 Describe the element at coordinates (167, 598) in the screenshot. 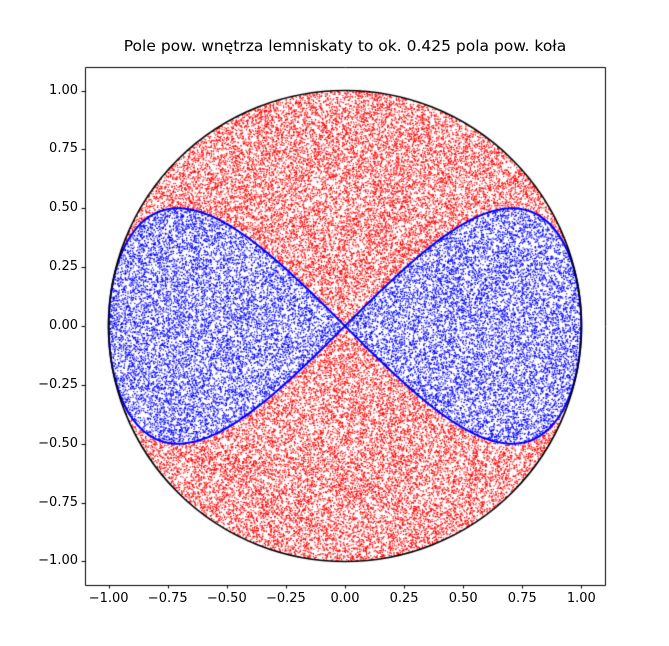

I see `x-tick-label: −0.75` at that location.